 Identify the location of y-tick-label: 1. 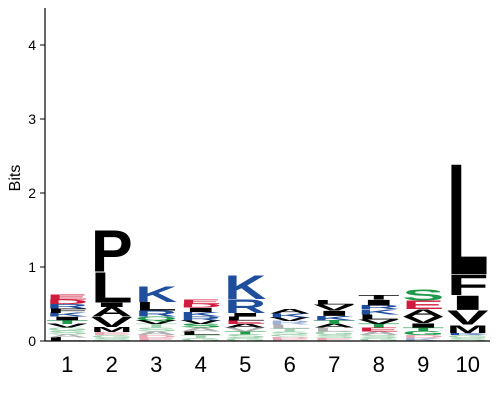
(32, 267).